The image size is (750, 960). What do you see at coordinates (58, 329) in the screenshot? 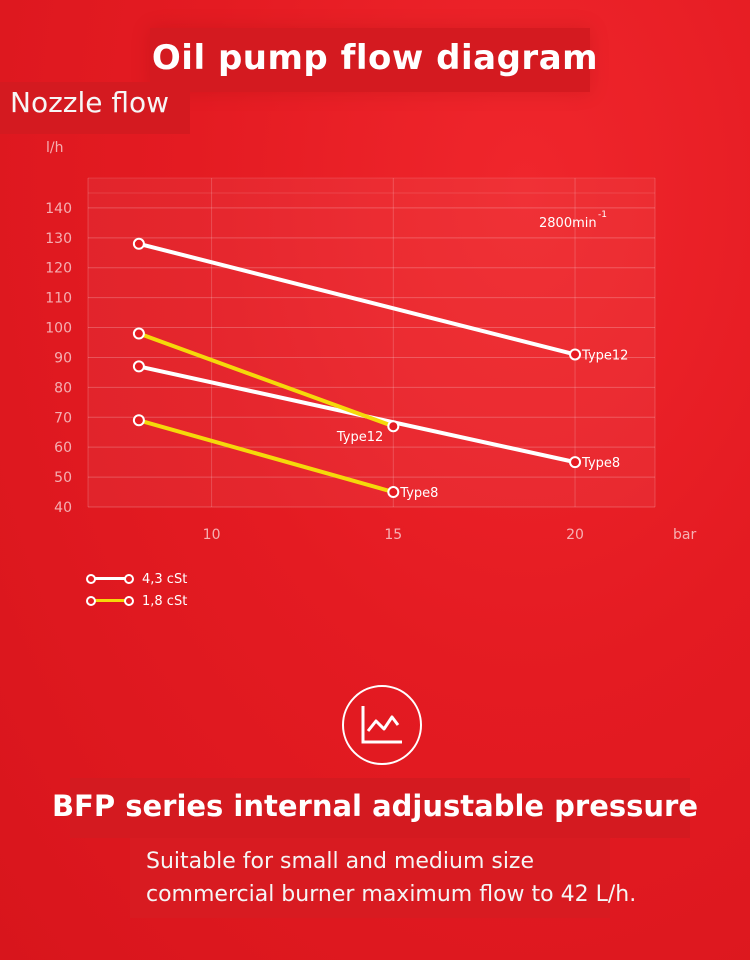
I see `y-tick-label: 100` at bounding box center [58, 329].